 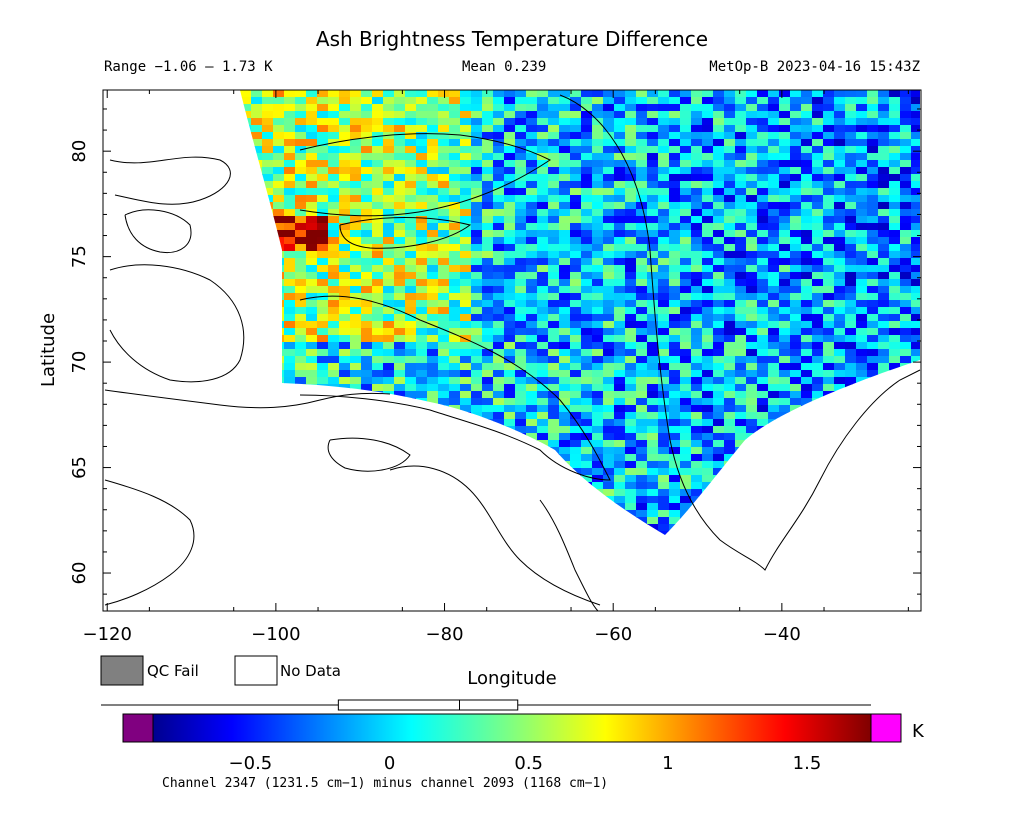 What do you see at coordinates (512, 678) in the screenshot?
I see `x-axis-label: Longitude` at bounding box center [512, 678].